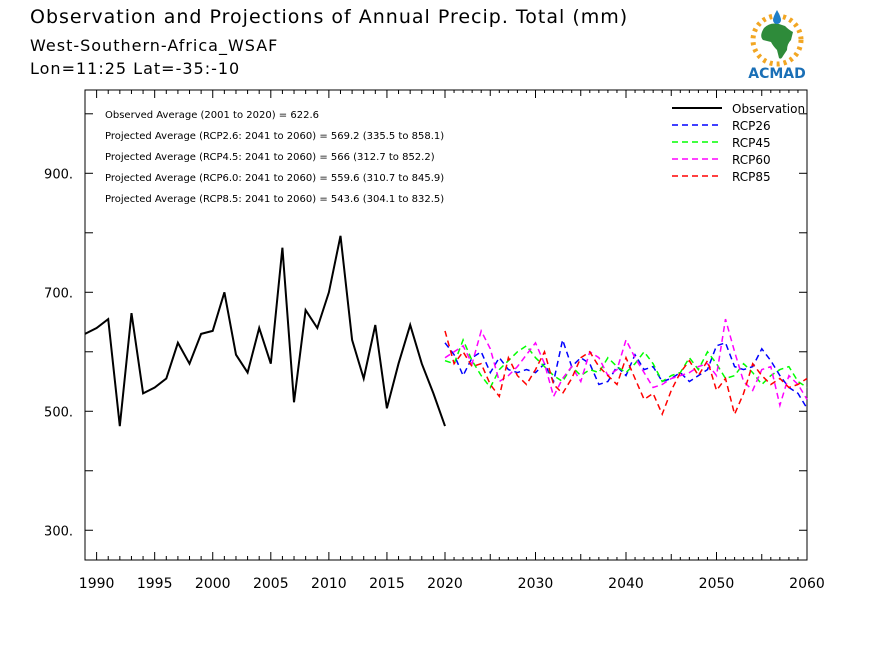 This screenshot has height=659, width=879. Describe the element at coordinates (751, 143) in the screenshot. I see `legend-label: RCP45` at that location.